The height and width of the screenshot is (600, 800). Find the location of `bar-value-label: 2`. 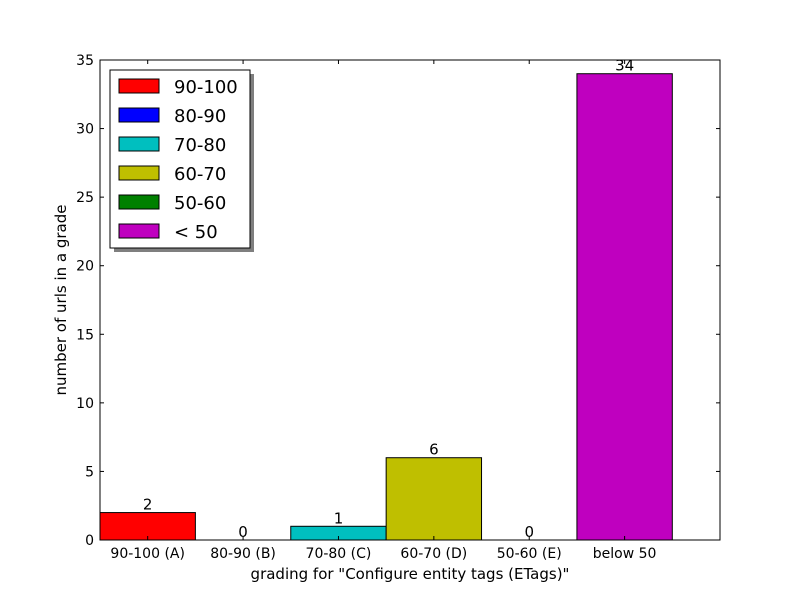

bar-value-label: 2 is located at coordinates (148, 505).